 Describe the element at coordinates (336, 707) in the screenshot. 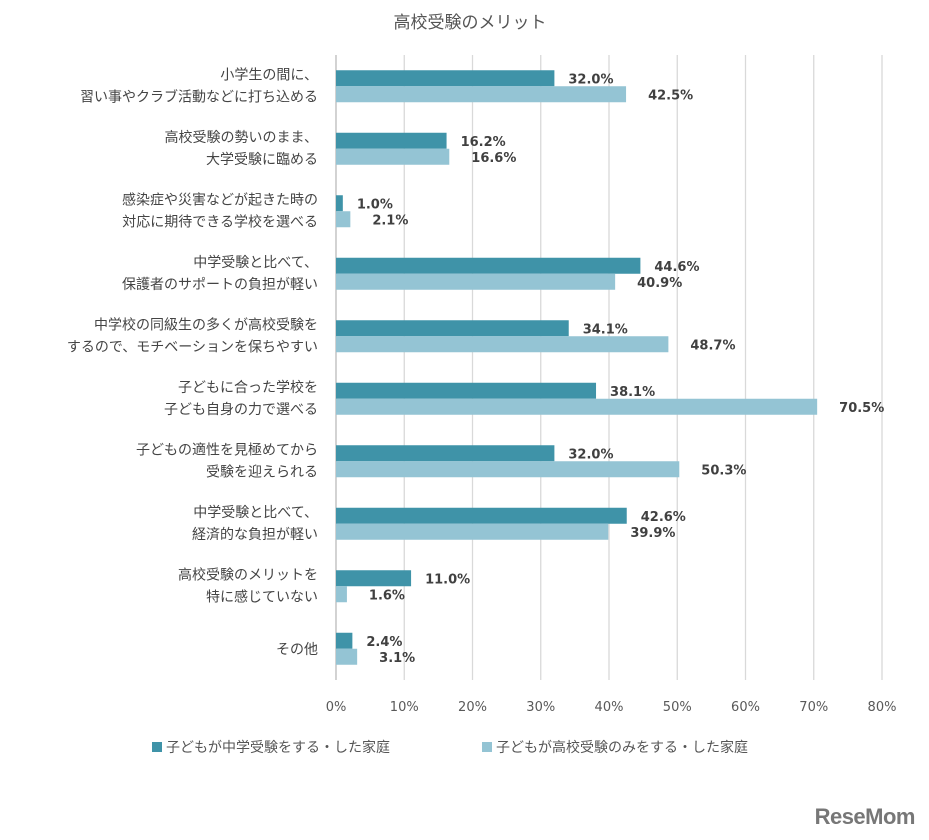

I see `x-tick-label: 0%` at that location.